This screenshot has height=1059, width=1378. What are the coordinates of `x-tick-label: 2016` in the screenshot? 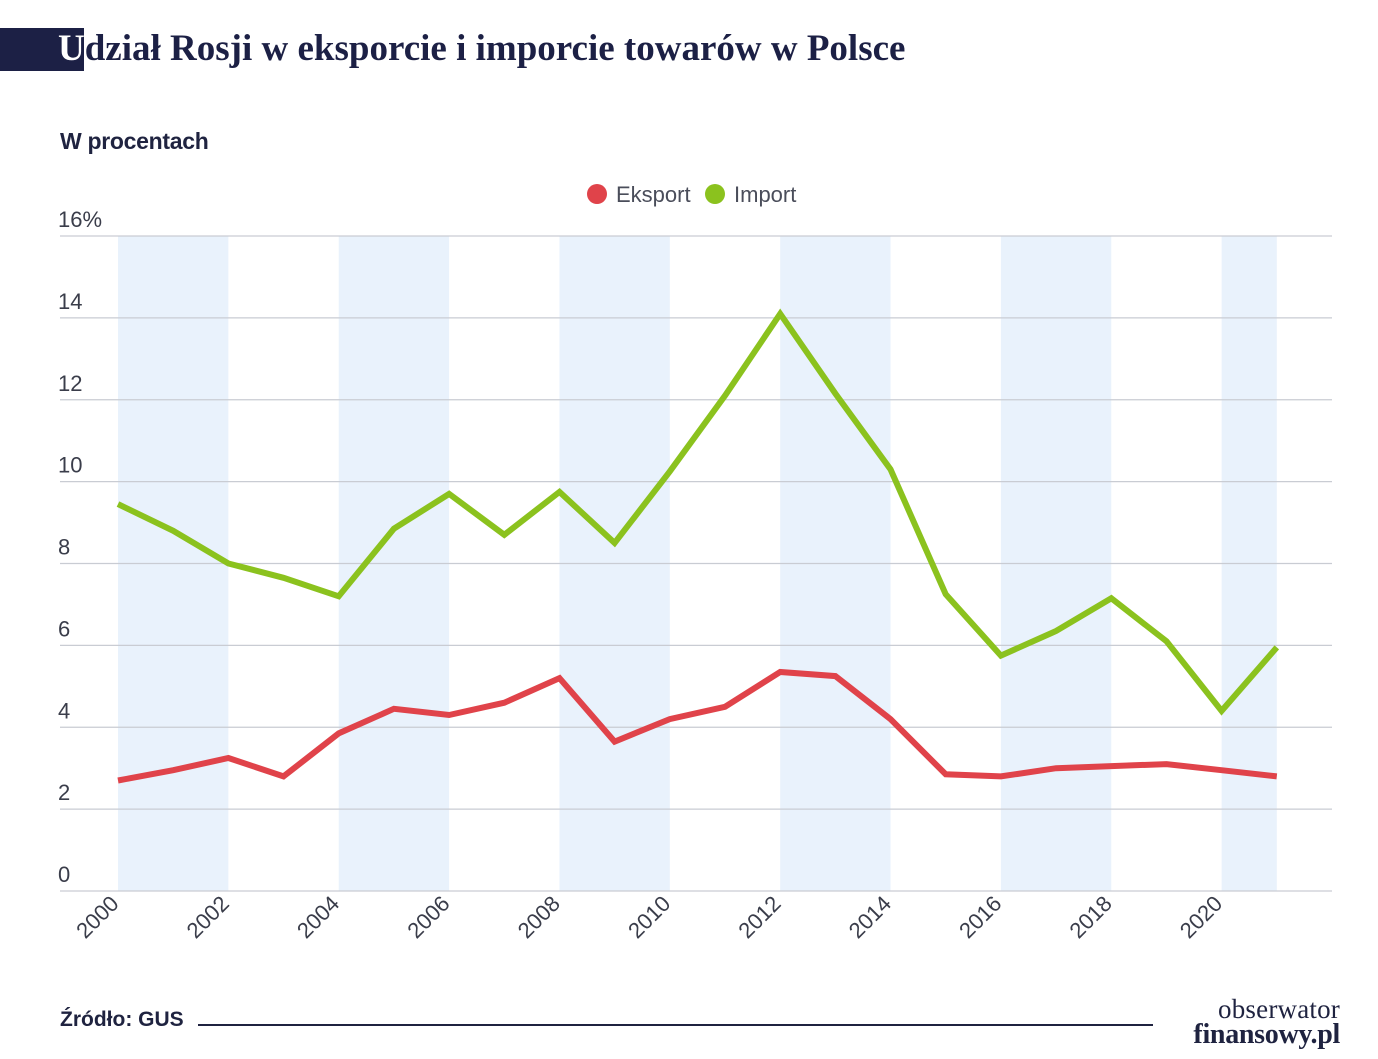 It's located at (980, 917).